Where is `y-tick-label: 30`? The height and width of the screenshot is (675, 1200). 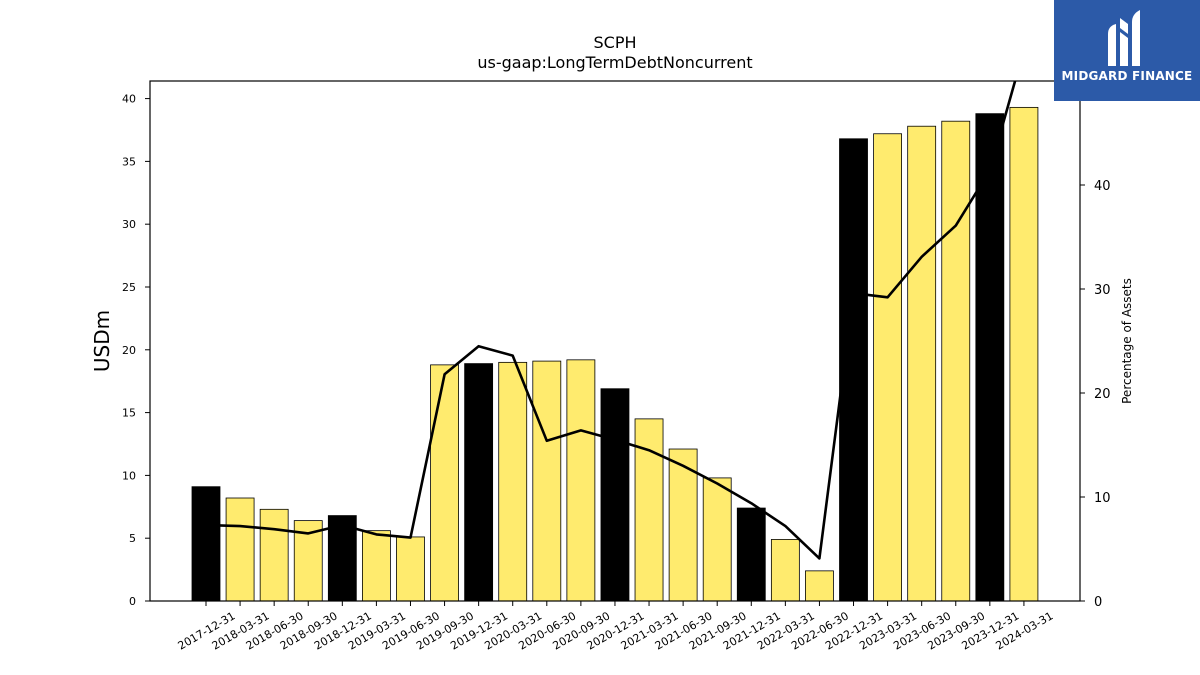
y-tick-label: 30 is located at coordinates (129, 224).